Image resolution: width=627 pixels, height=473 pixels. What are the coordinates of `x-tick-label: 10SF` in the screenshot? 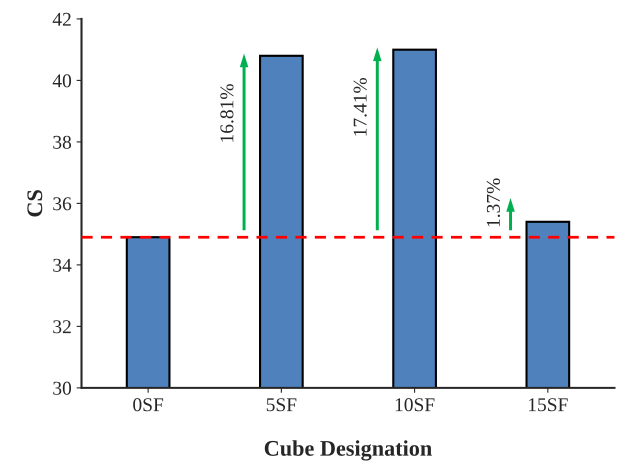 It's located at (415, 405).